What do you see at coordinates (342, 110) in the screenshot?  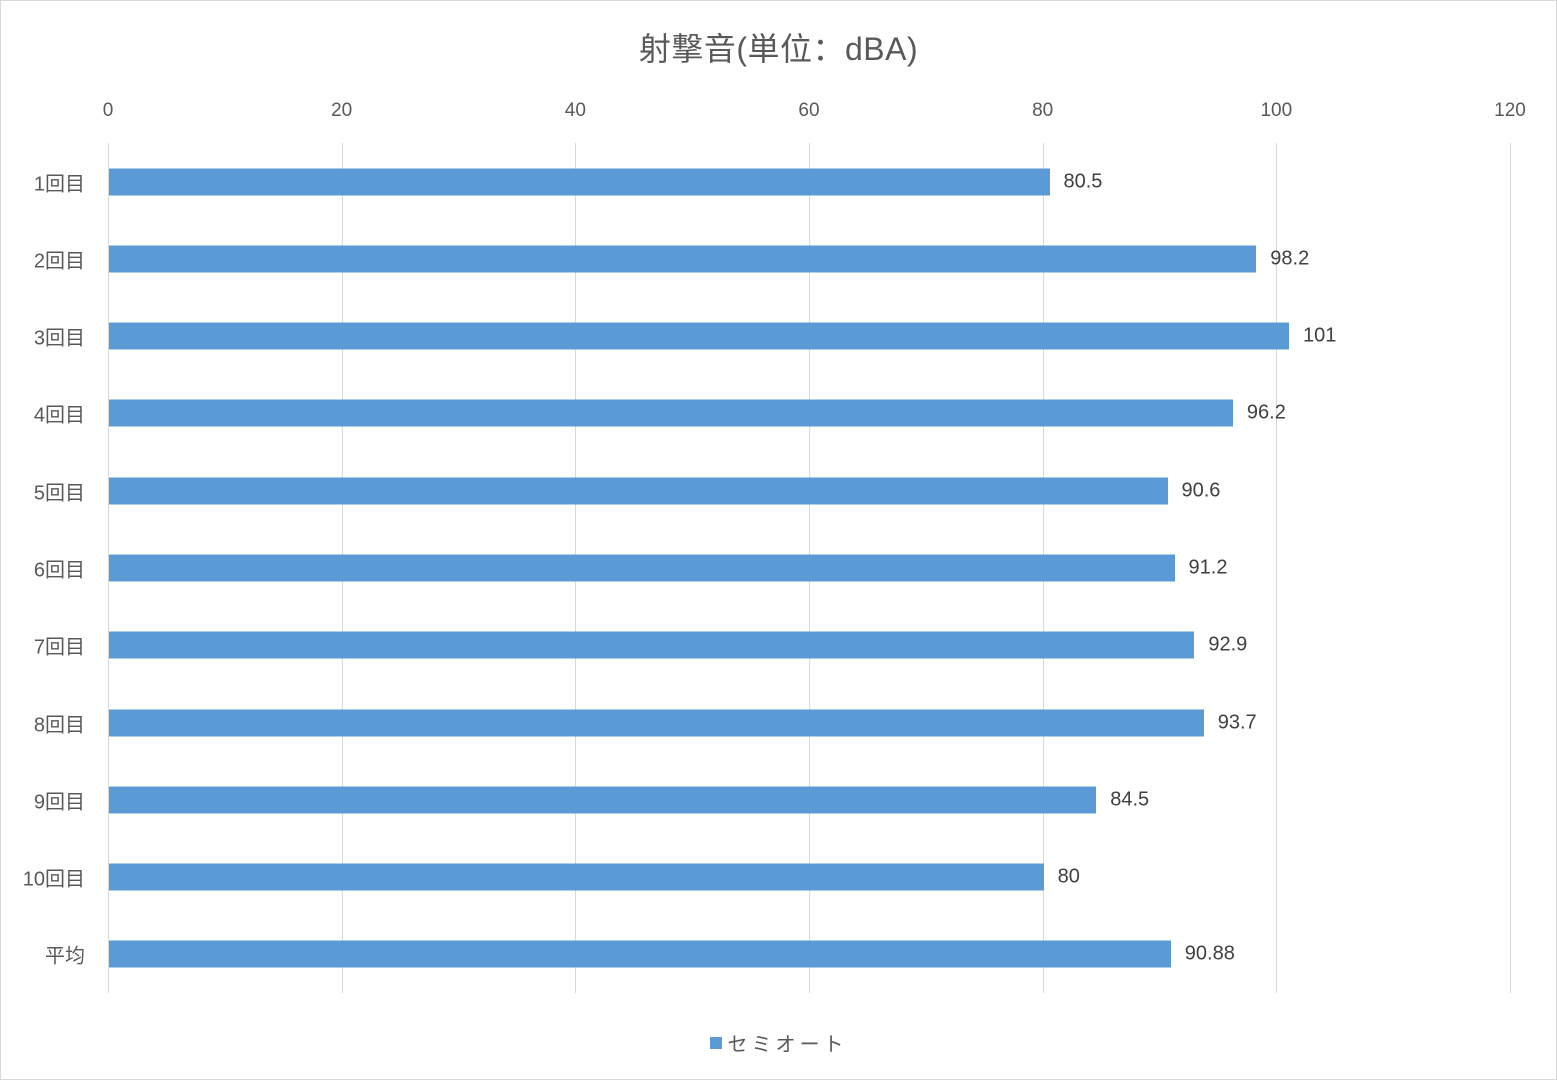 I see `x-axis-tick-label: 20` at bounding box center [342, 110].